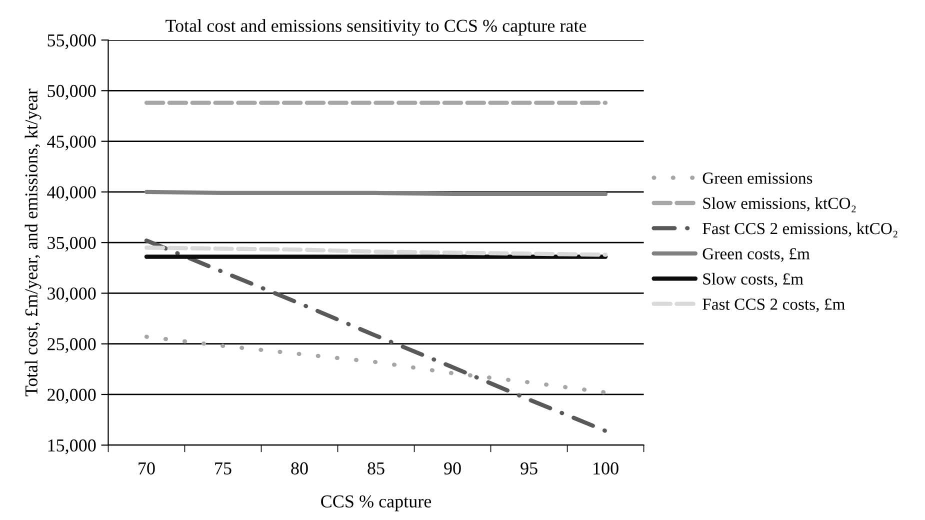  What do you see at coordinates (72, 244) in the screenshot?
I see `y-tick-label: 35,000` at bounding box center [72, 244].